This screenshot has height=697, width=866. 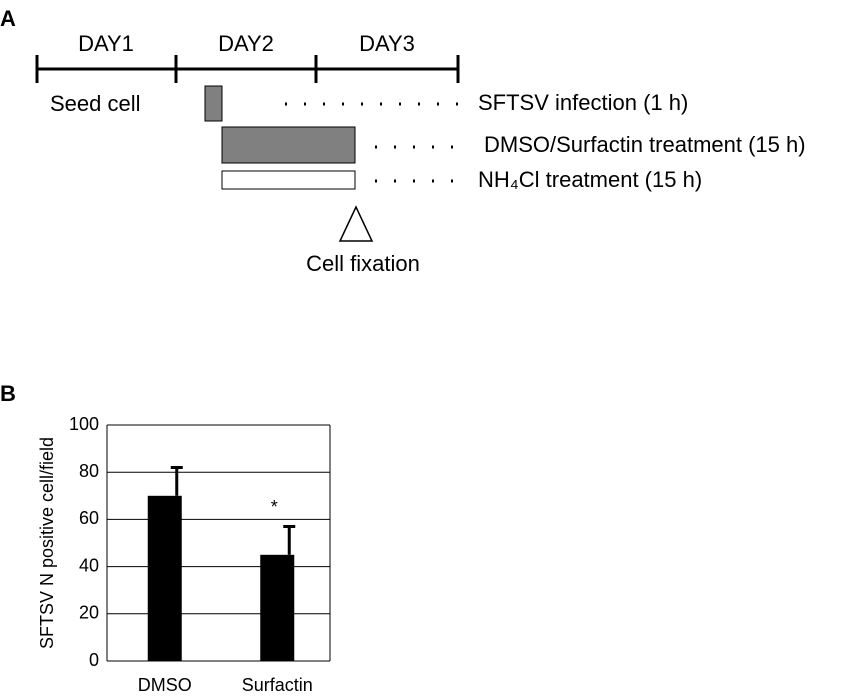 What do you see at coordinates (583, 102) in the screenshot?
I see `step-label: SFTSV infection (1 h)` at bounding box center [583, 102].